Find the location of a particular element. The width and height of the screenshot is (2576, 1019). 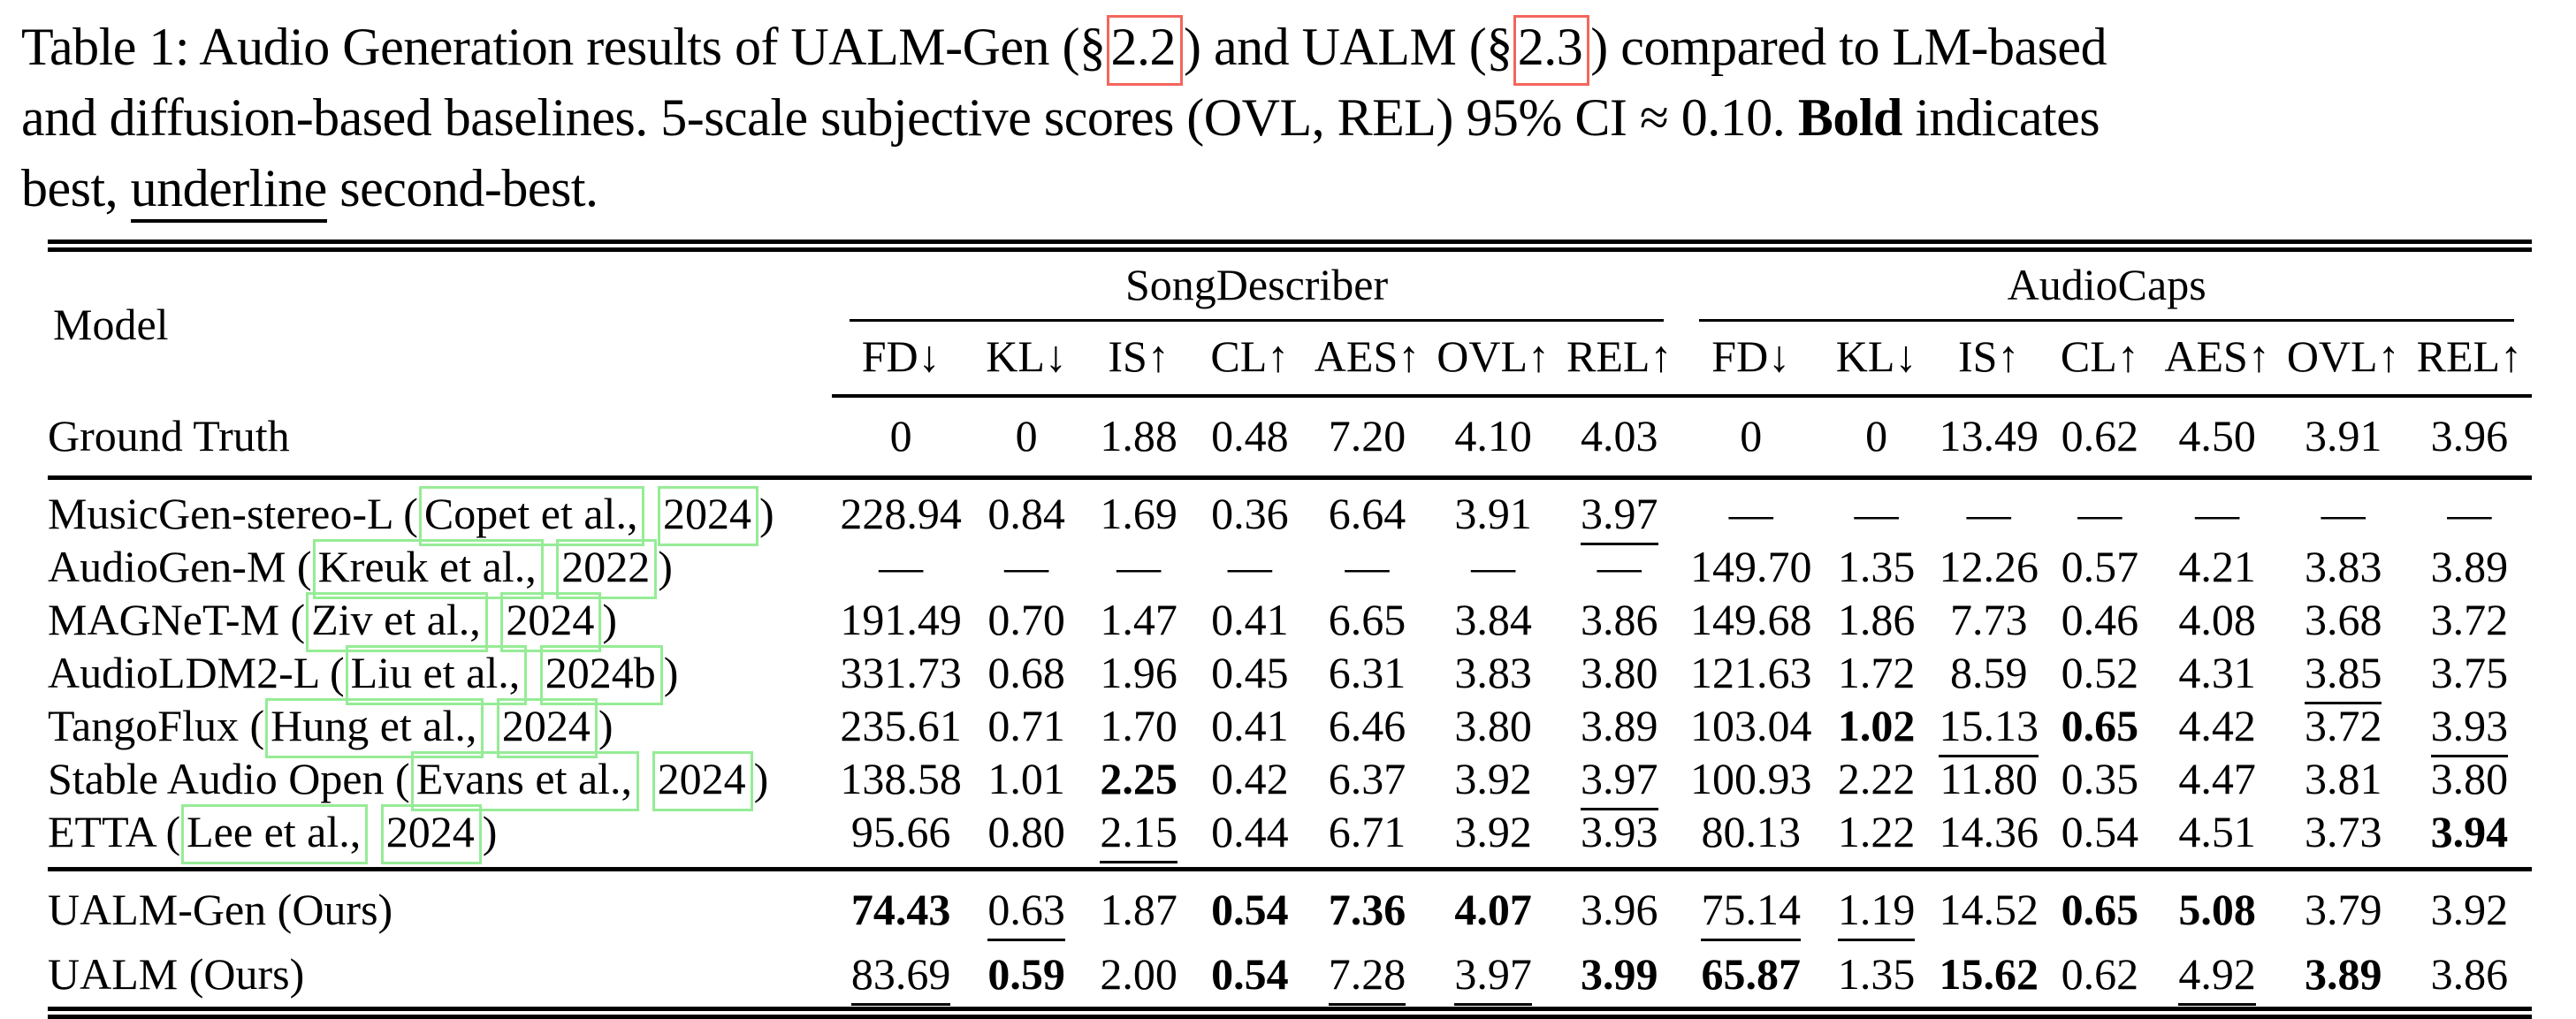

metric-cell: 3.72 is located at coordinates (2343, 725).